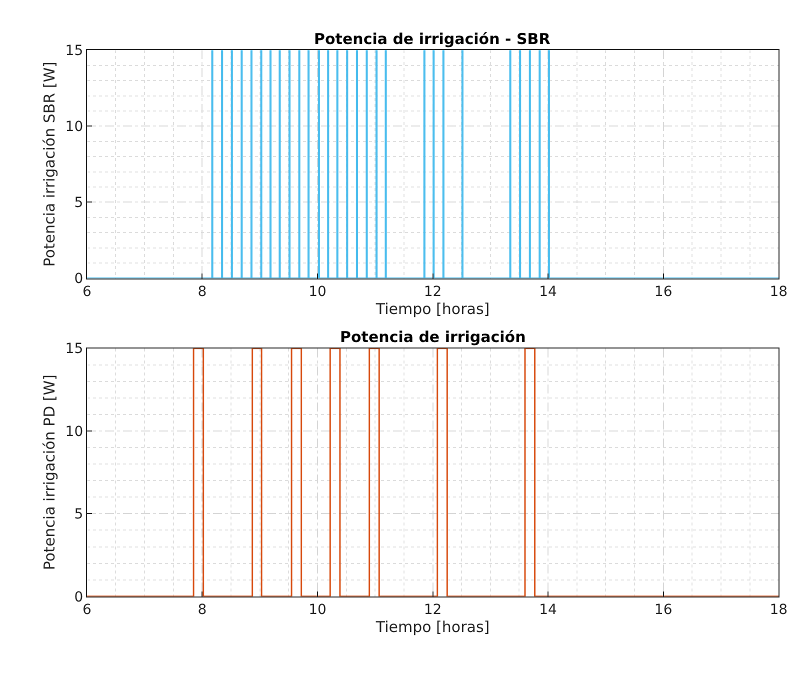 The image size is (812, 675). I want to click on chart-title: Potencia de irrigación, so click(433, 337).